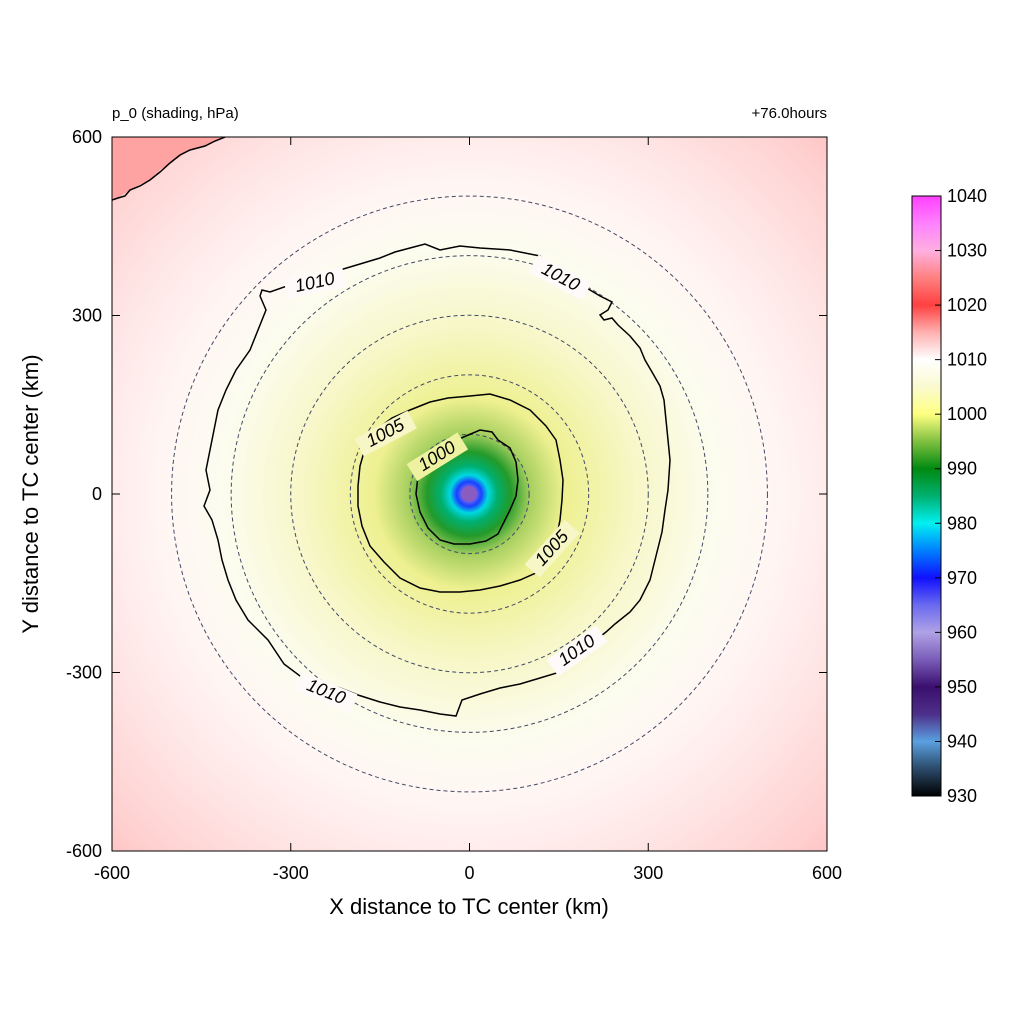 This screenshot has width=1024, height=1024. I want to click on x-tick-label: 0, so click(469, 873).